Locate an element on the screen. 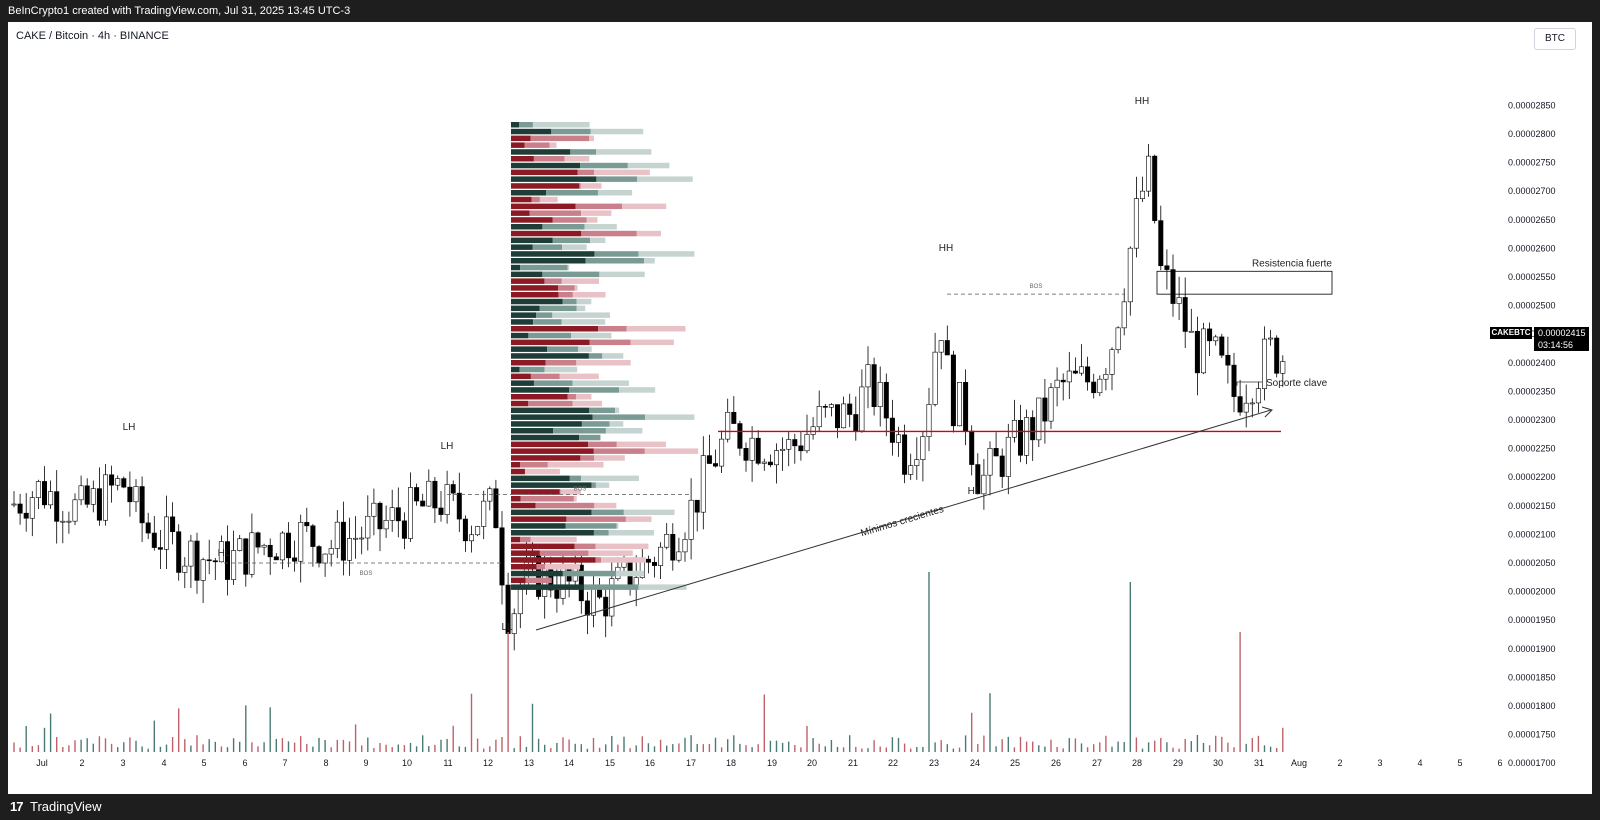 The image size is (1600, 820). x-tick-label: 25 is located at coordinates (1015, 763).